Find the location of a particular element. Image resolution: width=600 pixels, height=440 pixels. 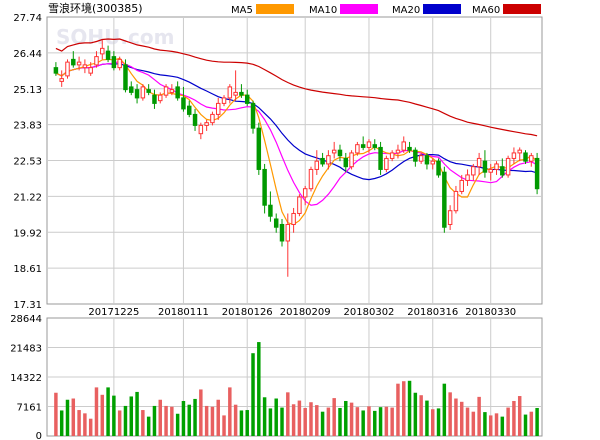

date-tick-label: 20180330 is located at coordinates (490, 312).